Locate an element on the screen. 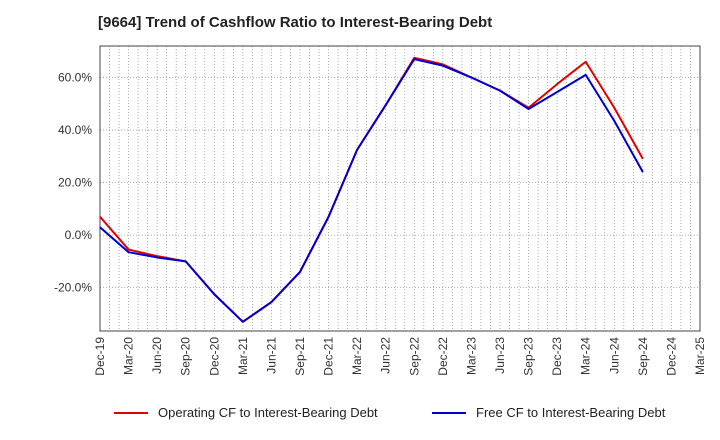  x-tick-label: Jun-21 is located at coordinates (271, 355).